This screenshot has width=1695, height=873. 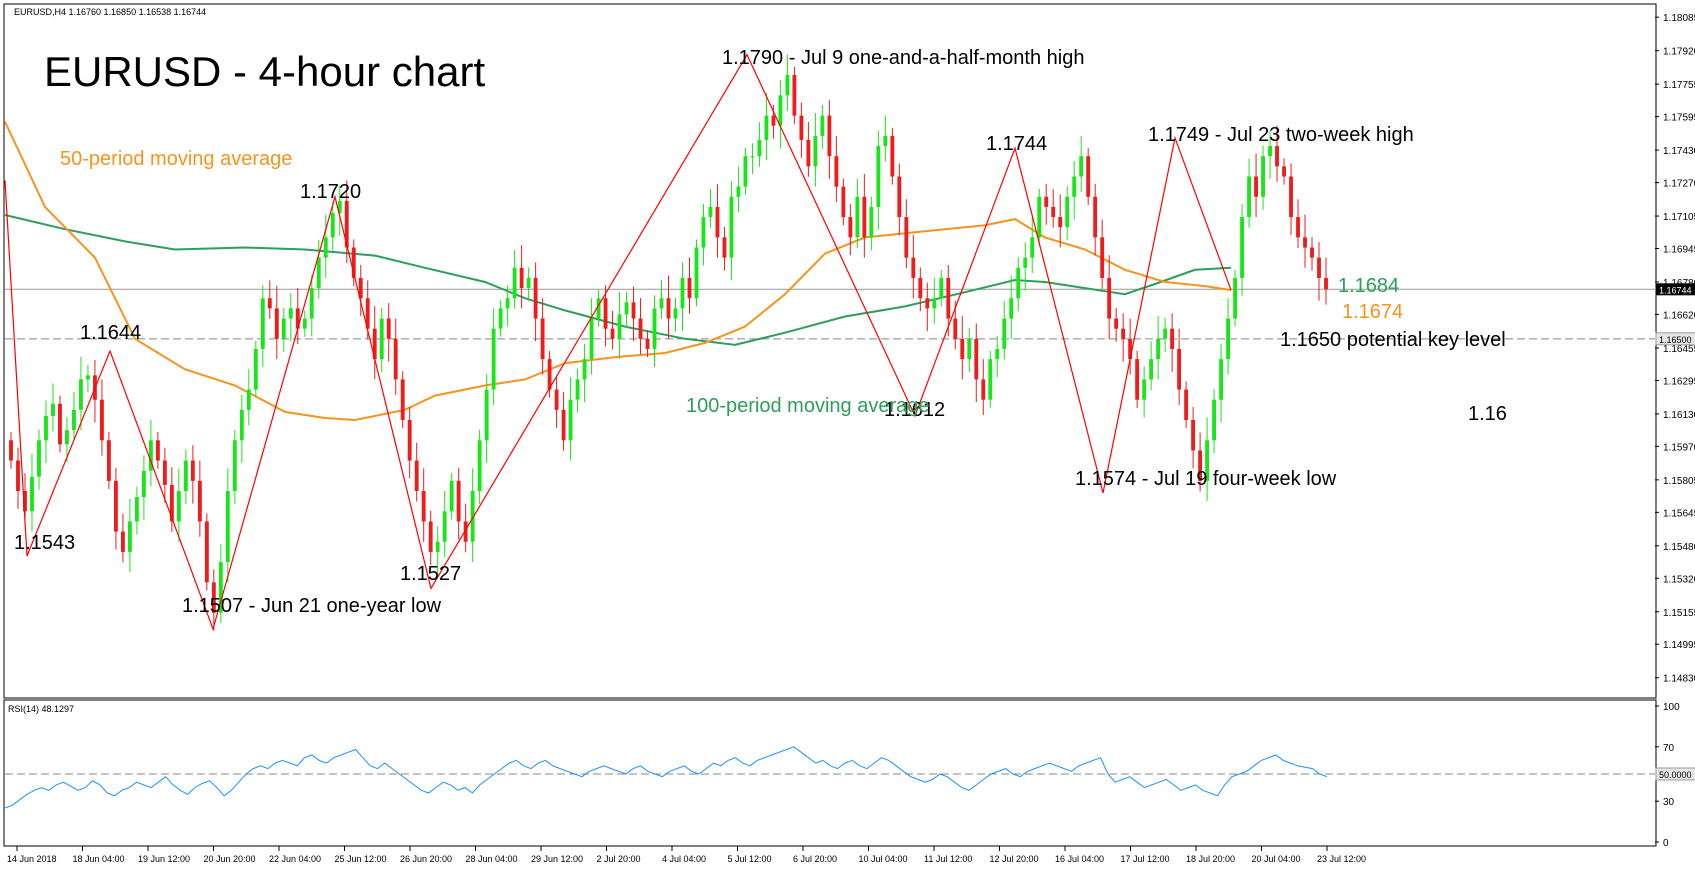 I want to click on x-tick-label: 28 Jun 04:00, so click(x=492, y=859).